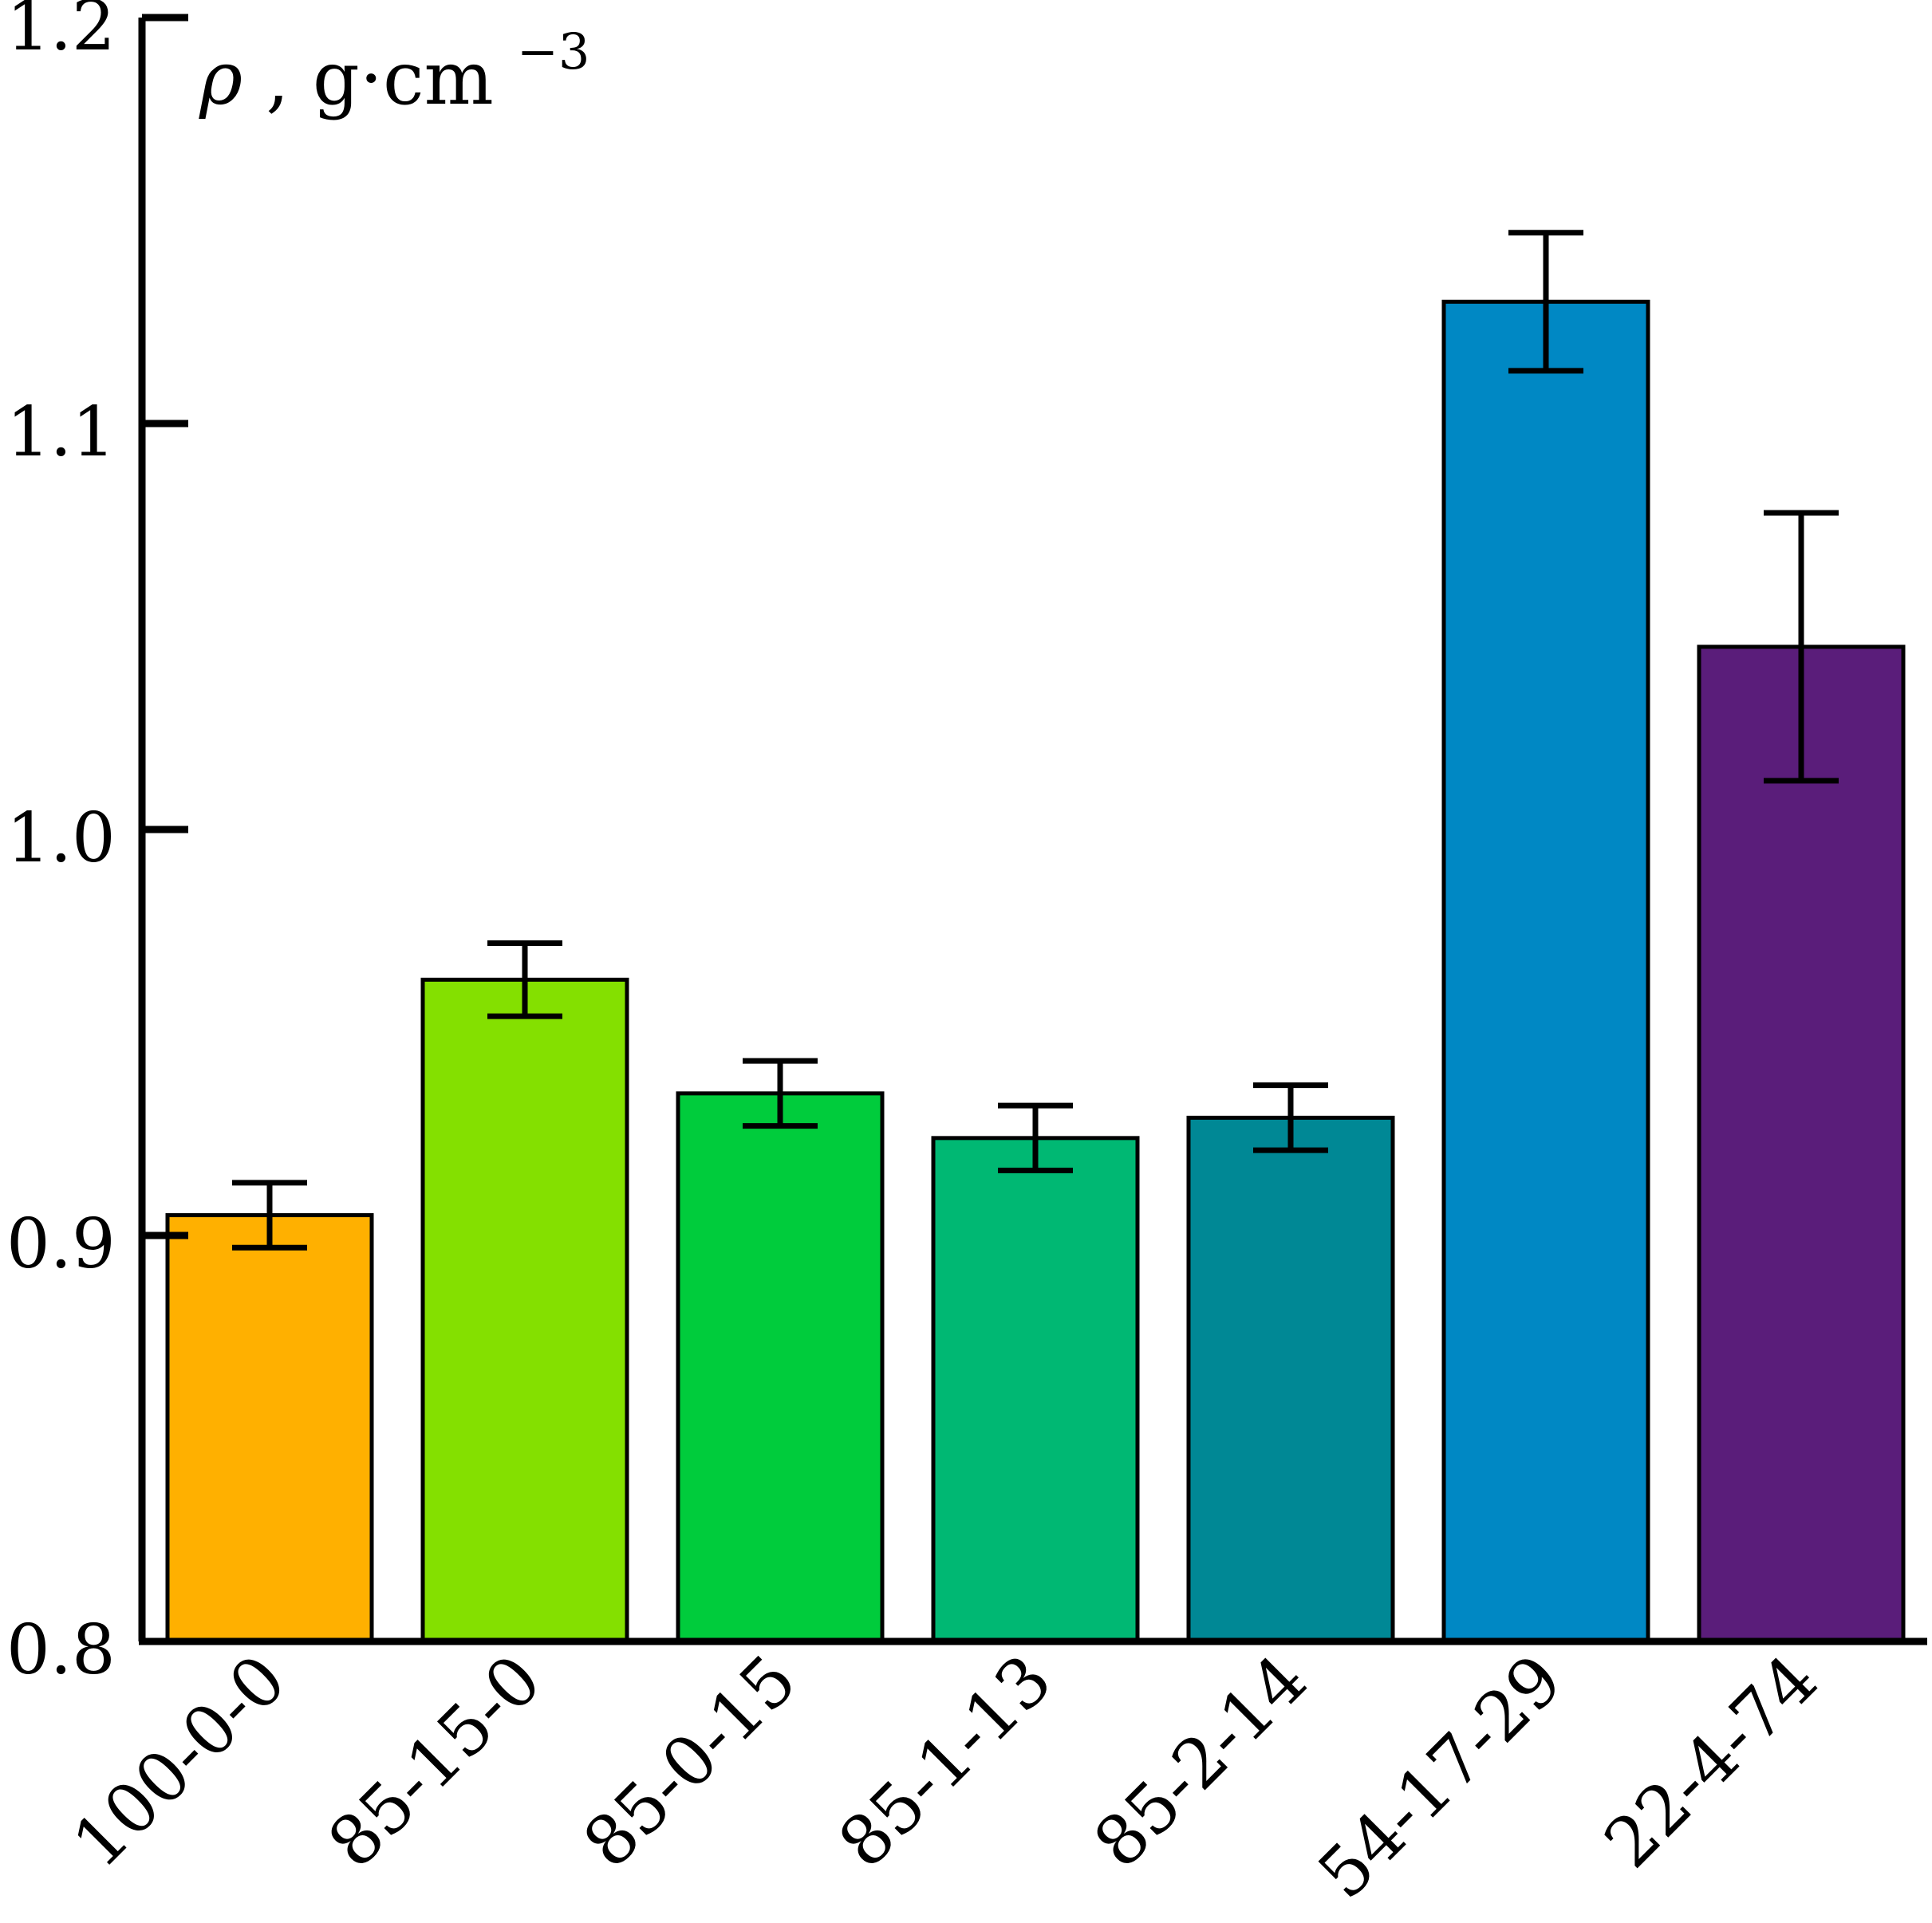  What do you see at coordinates (690, 1761) in the screenshot?
I see `x-tick-label: 85-0-15` at bounding box center [690, 1761].